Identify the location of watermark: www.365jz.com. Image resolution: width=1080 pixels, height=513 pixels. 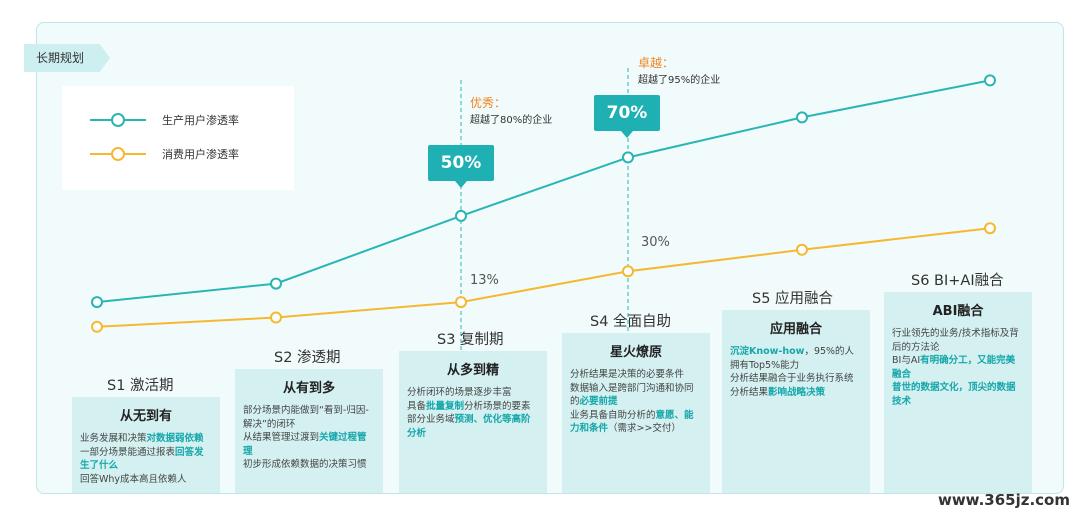
(1003, 500).